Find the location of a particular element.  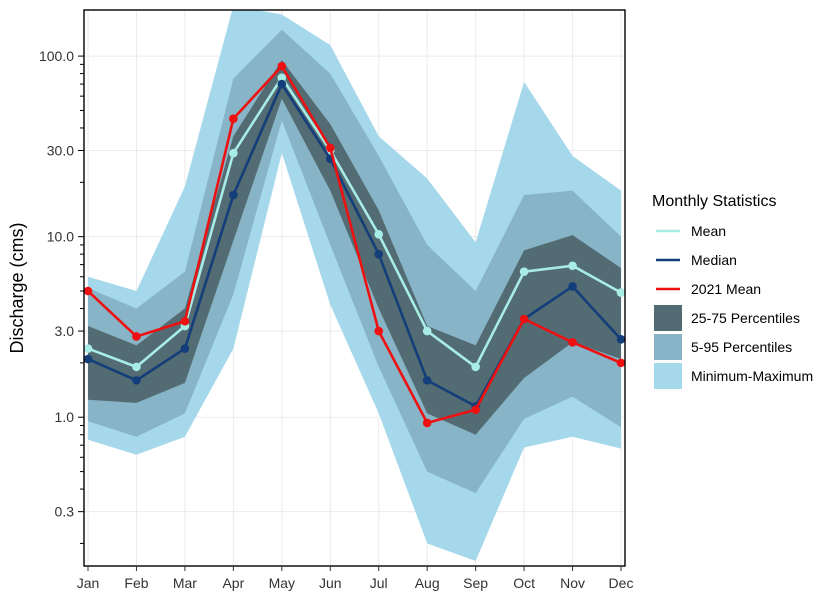

legend-item-2021-mean: 2021 Mean is located at coordinates (708, 289).